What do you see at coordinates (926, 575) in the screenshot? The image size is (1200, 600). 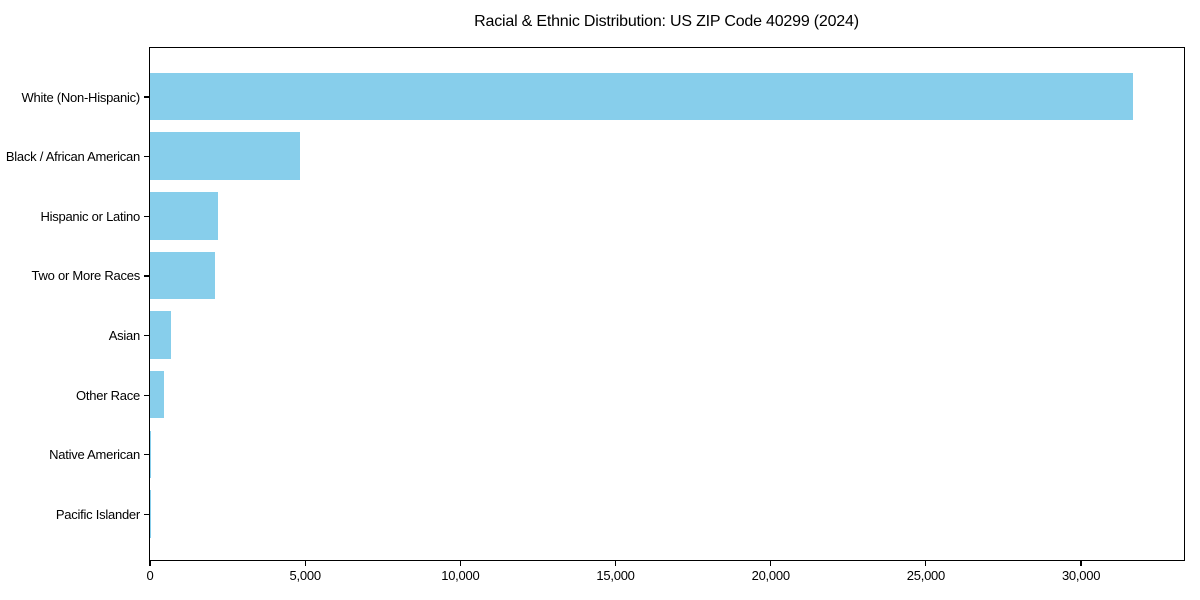 I see `x-axis-tick-label: 25,000` at bounding box center [926, 575].